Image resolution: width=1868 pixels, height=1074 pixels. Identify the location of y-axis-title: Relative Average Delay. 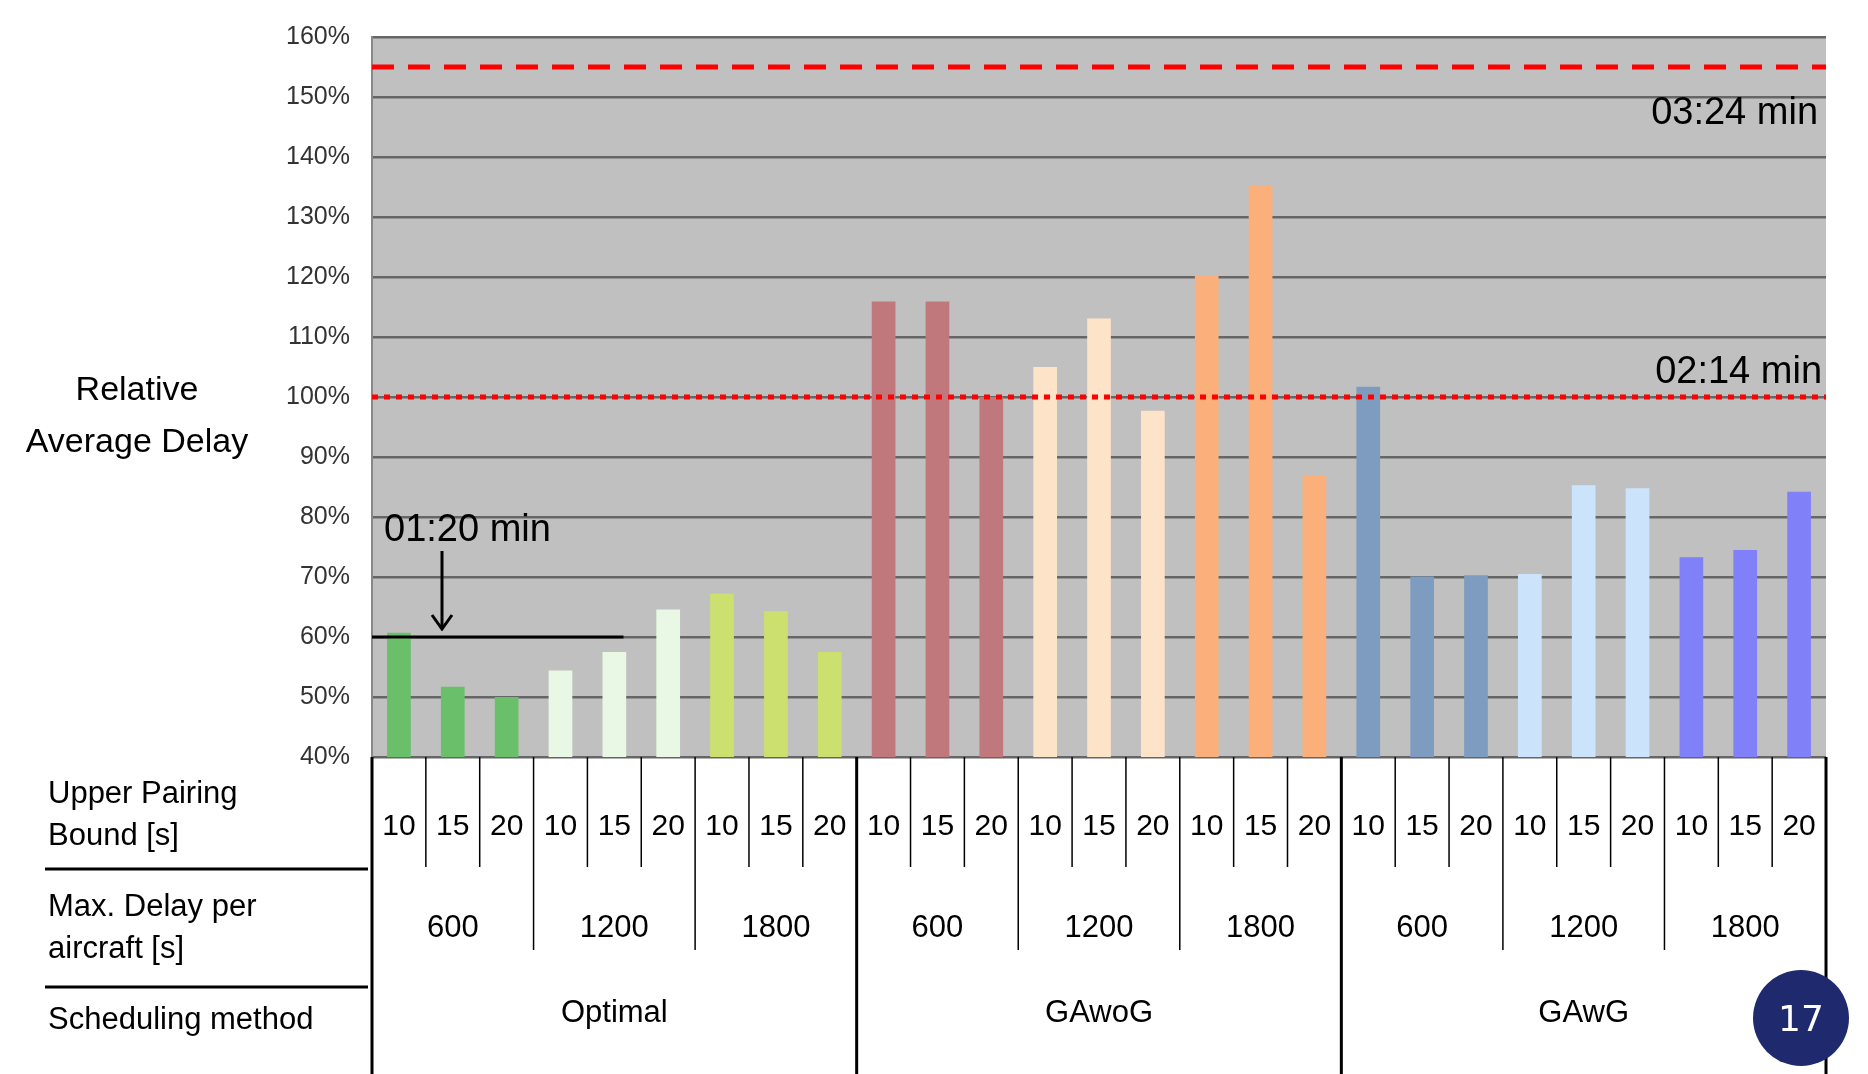
(137, 414).